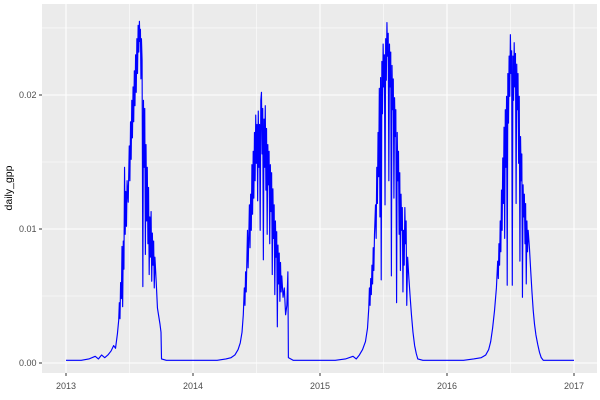 The image size is (600, 400). I want to click on y-tick-label: 0.00, so click(28, 363).